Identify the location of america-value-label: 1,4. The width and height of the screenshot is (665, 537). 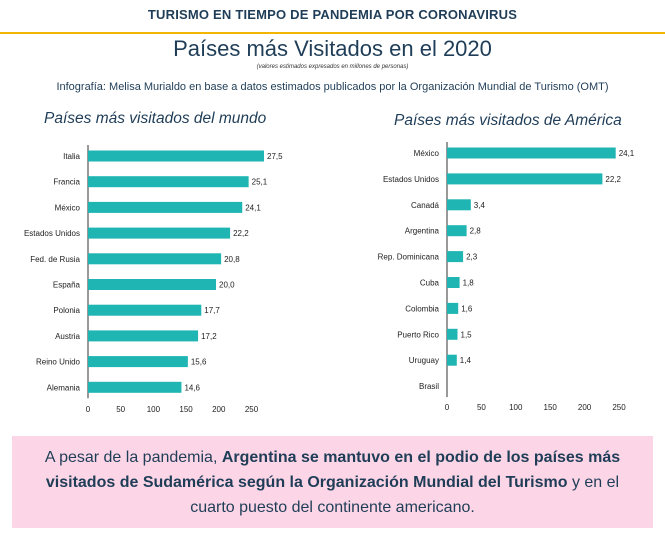
(466, 360).